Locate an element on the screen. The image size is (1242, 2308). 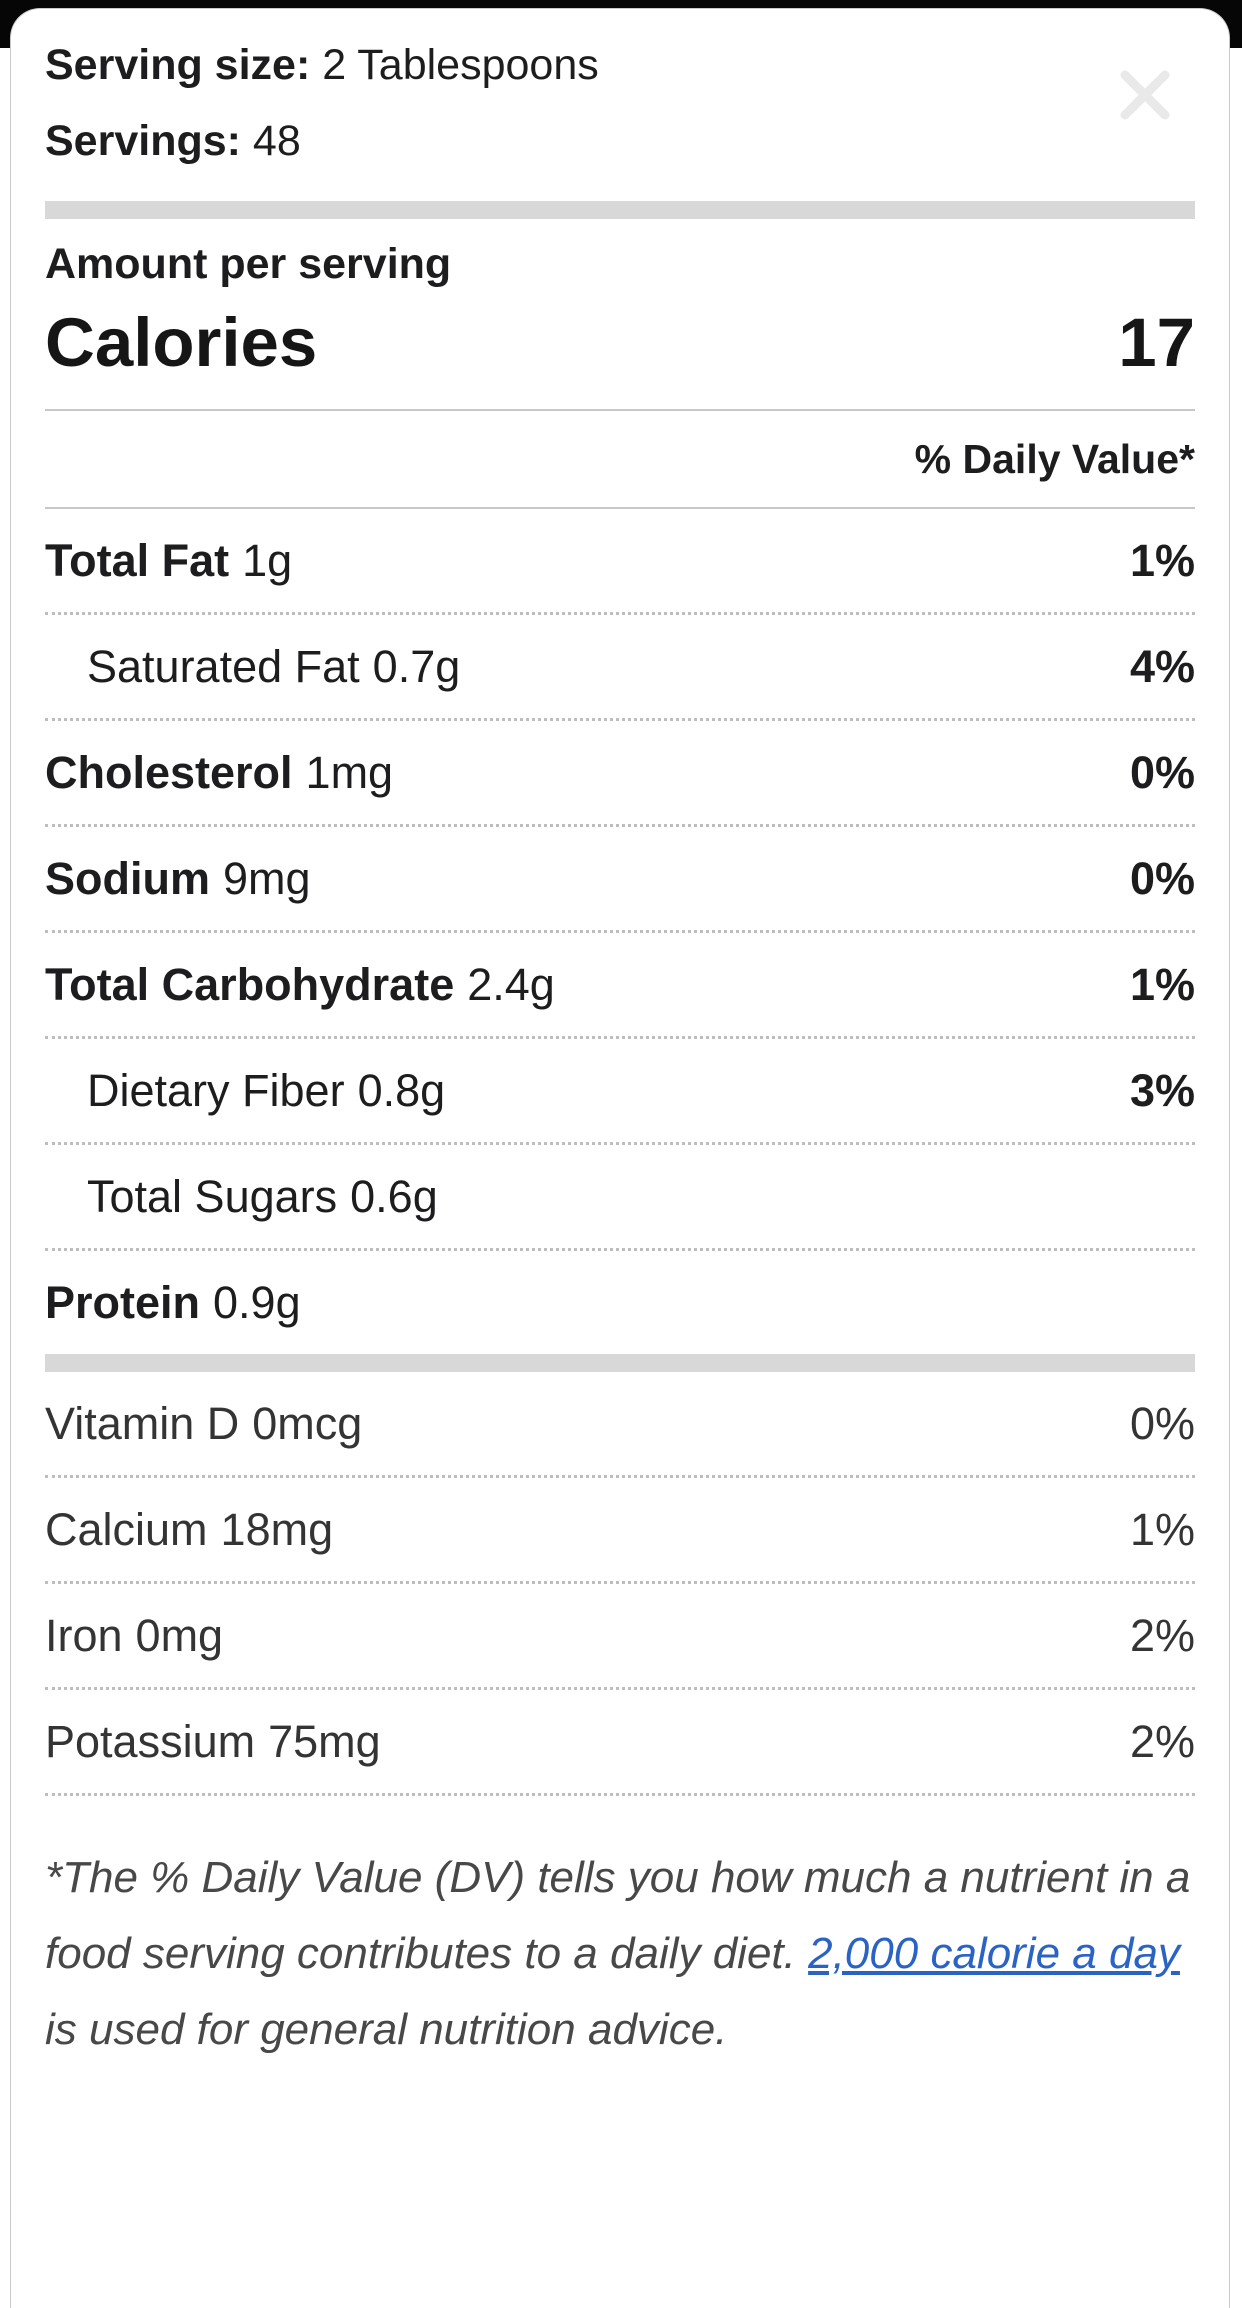
nutrient-name: Total Carbohydrate is located at coordinates (250, 984).